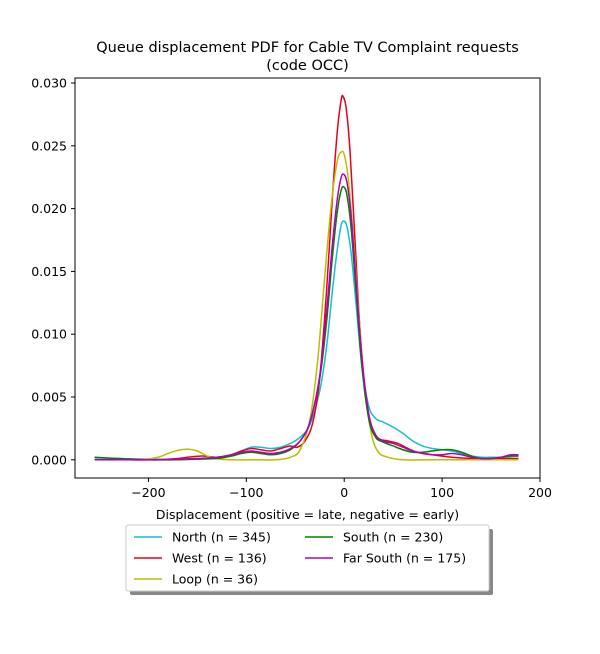 The image size is (600, 654). Describe the element at coordinates (49, 459) in the screenshot. I see `y-tick-label: 0.000` at that location.